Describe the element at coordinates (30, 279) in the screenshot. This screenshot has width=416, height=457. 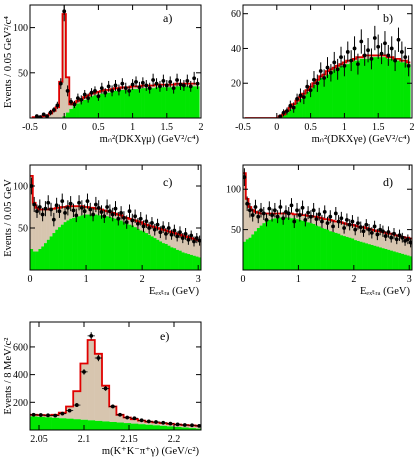
I see `x-tick-label: 0` at that location.